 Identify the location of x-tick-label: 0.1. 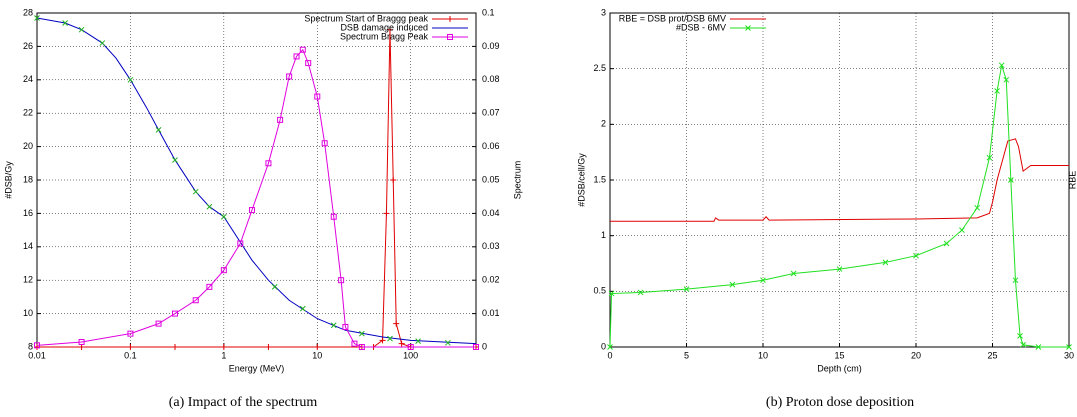
(130, 355).